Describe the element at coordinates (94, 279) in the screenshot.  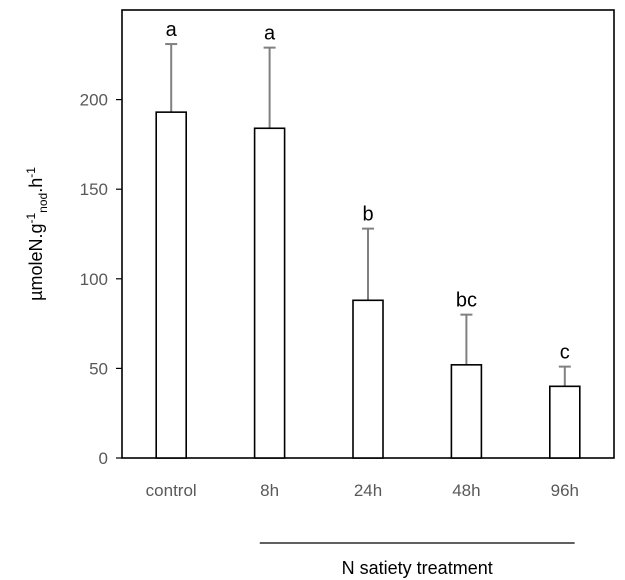
I see `y-tick-label: 100` at that location.